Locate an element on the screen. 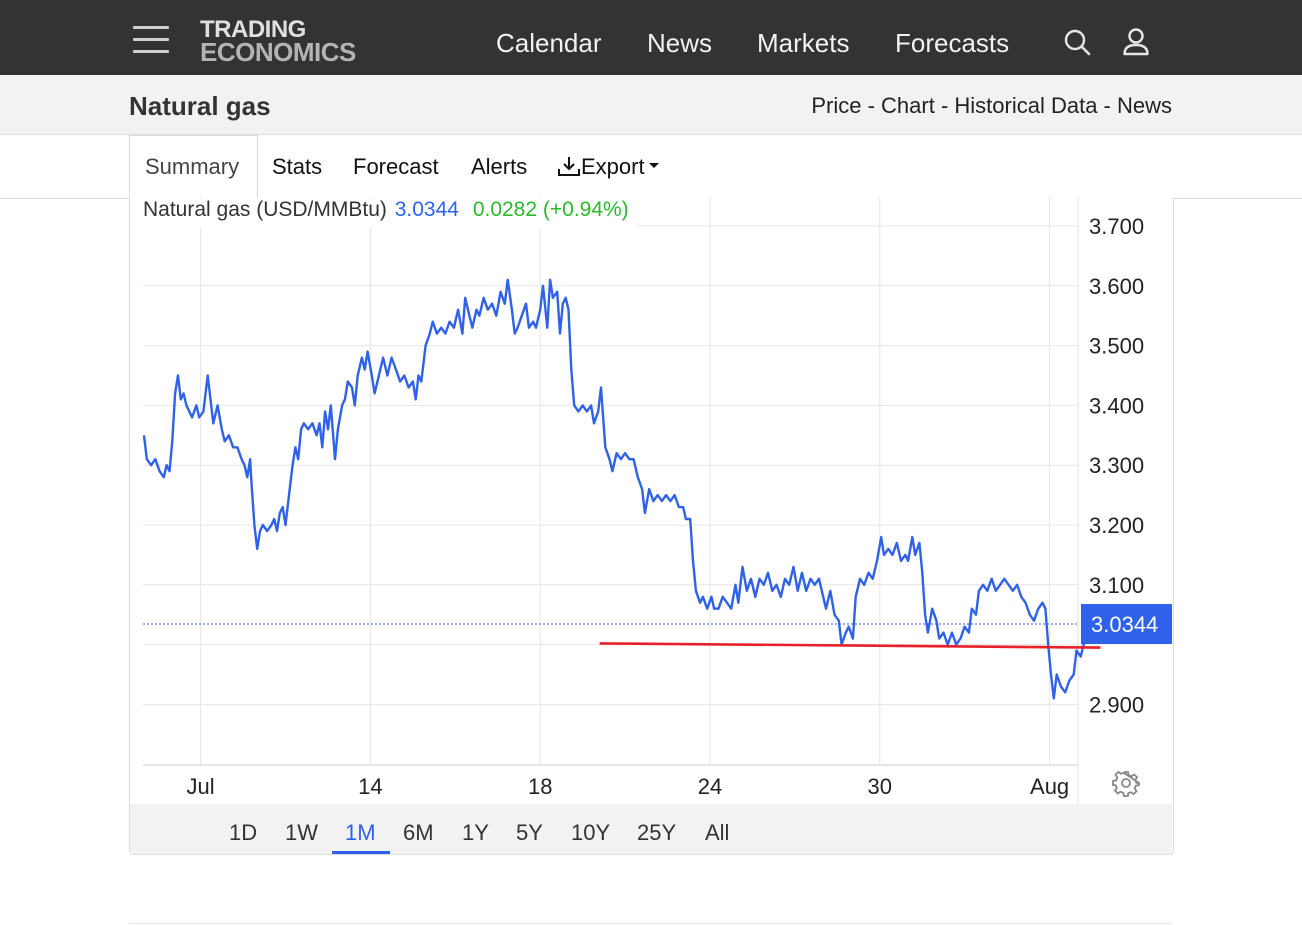  current-price-label: 3.0344 is located at coordinates (1124, 624).